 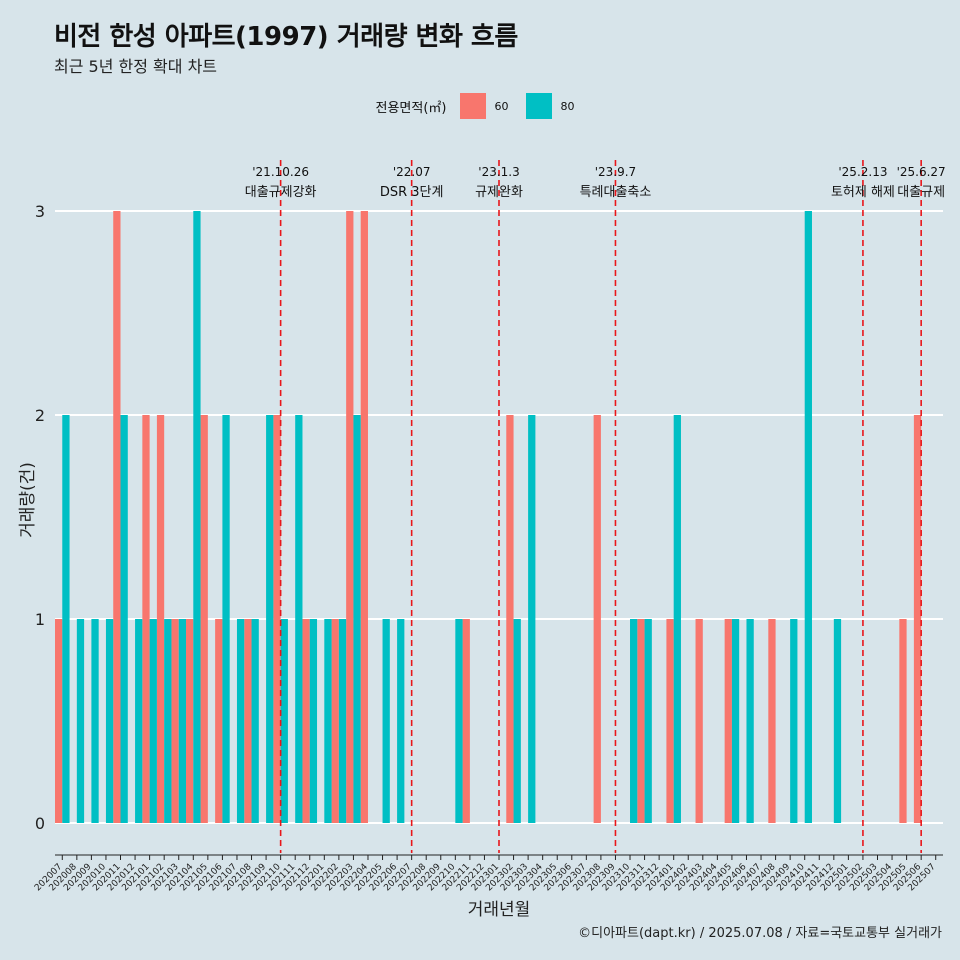 I want to click on legend-label-80: 80, so click(x=567, y=106).